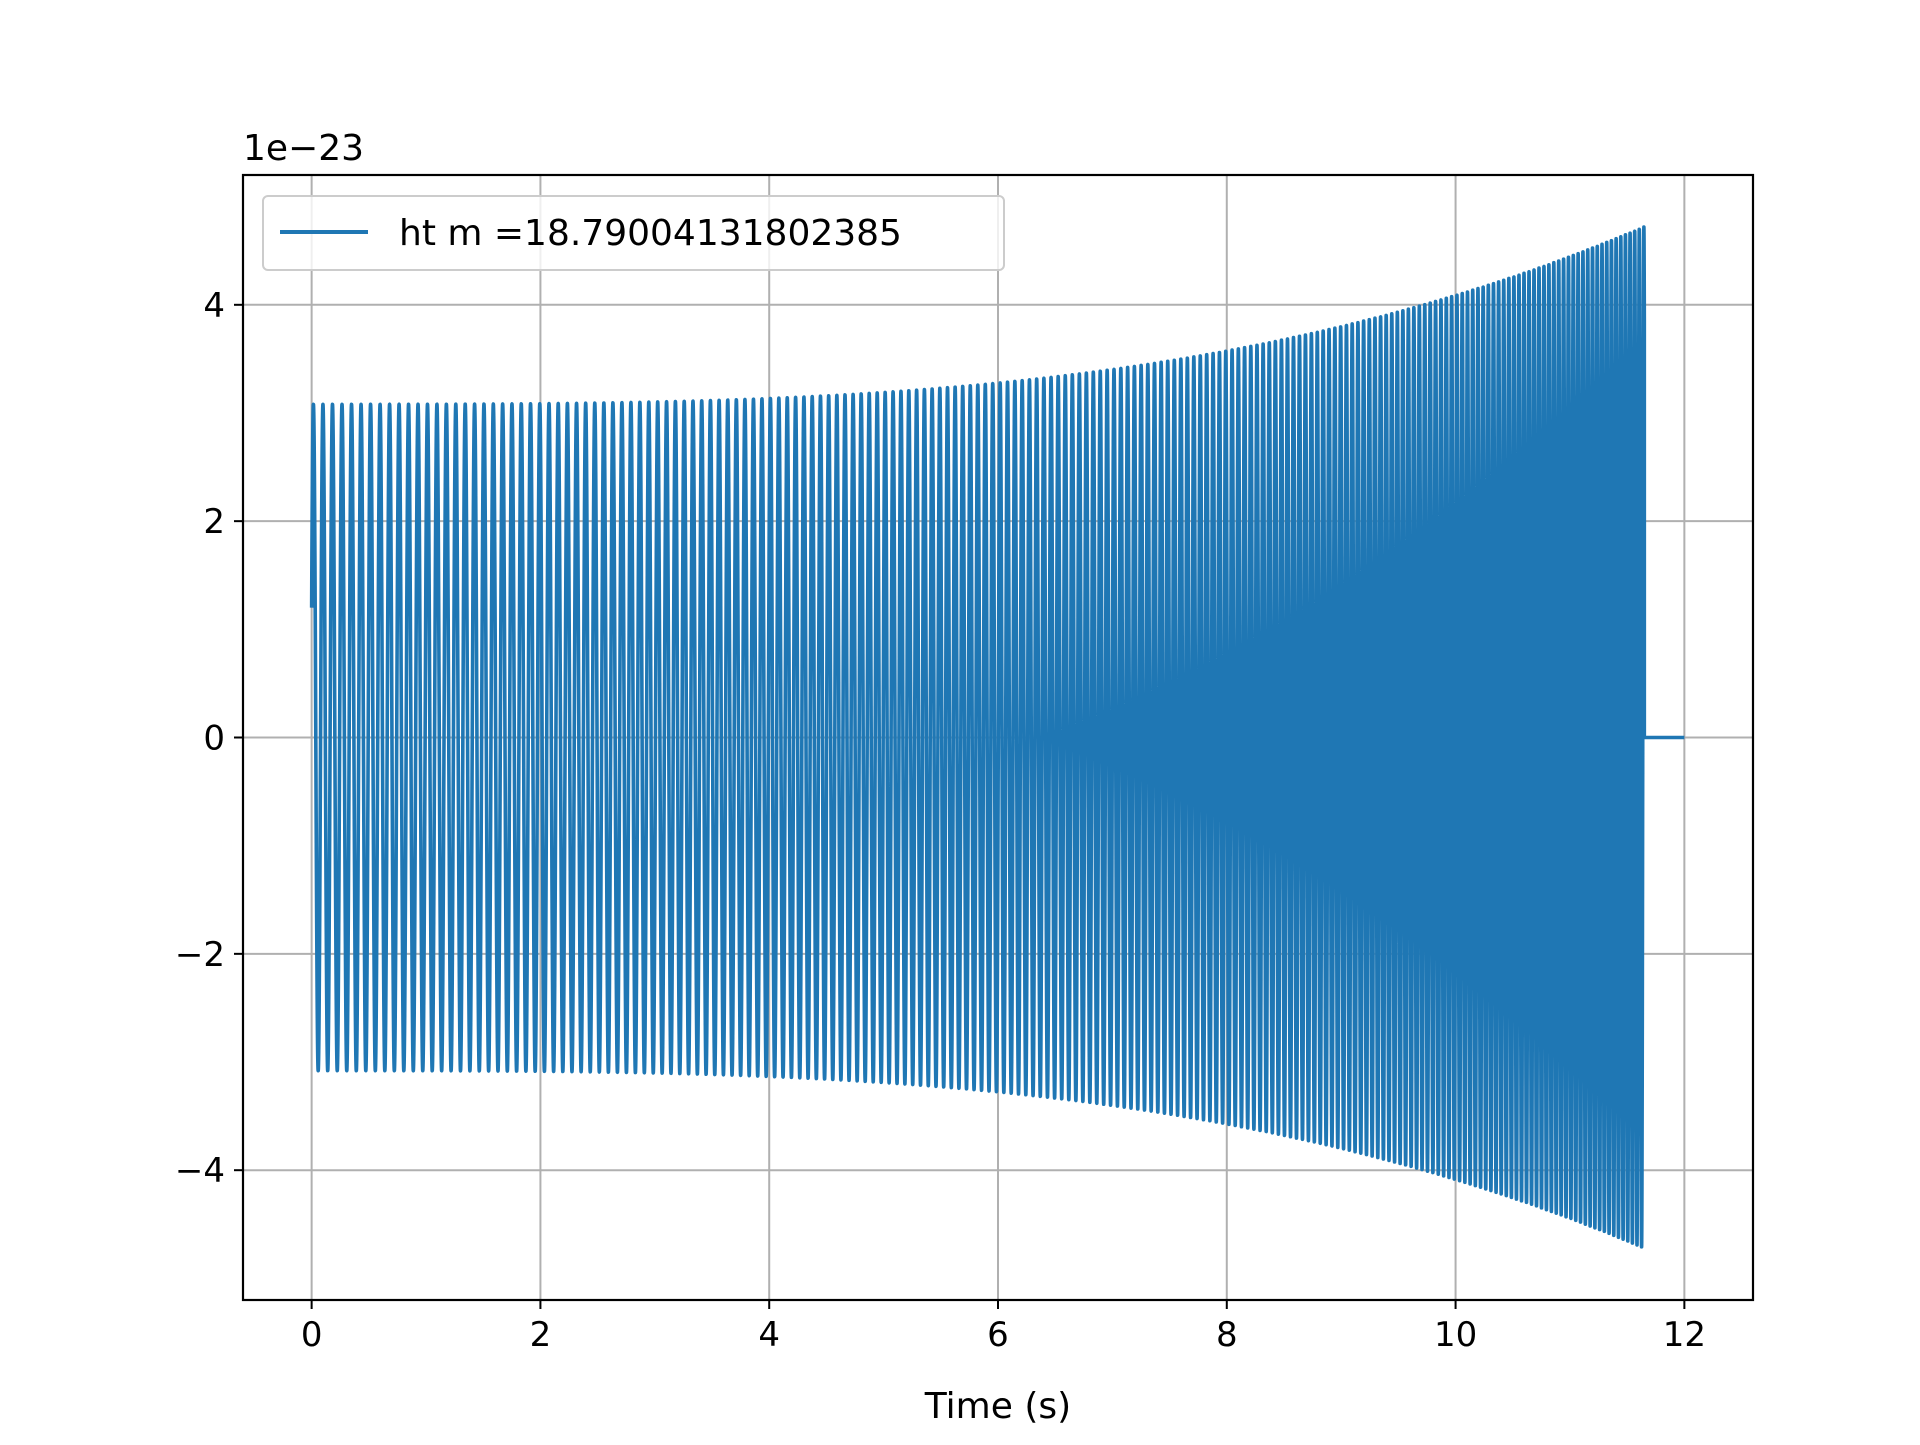  I want to click on x-tick-label: 8, so click(1227, 1335).